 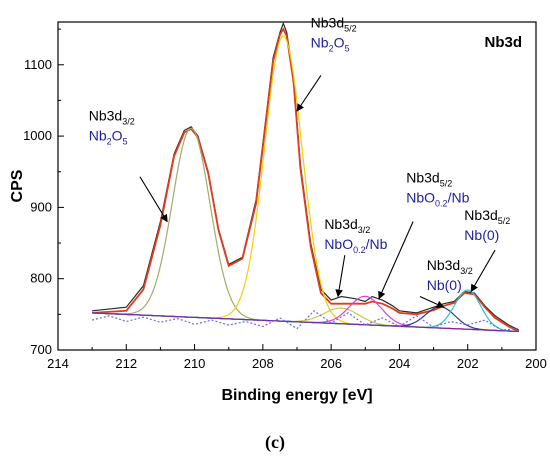 I want to click on x-tick-label-6: 202, so click(x=468, y=363).